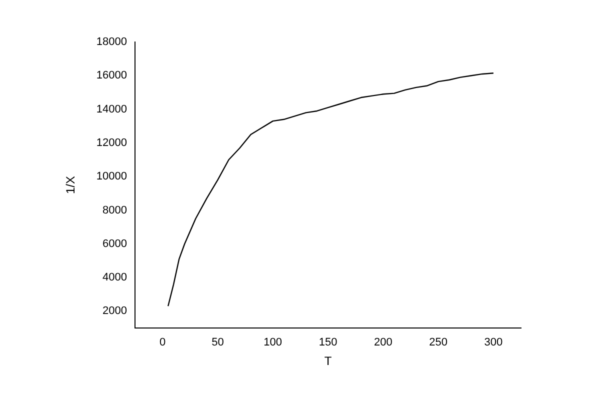  Describe the element at coordinates (163, 342) in the screenshot. I see `x-tick-label: 0` at that location.